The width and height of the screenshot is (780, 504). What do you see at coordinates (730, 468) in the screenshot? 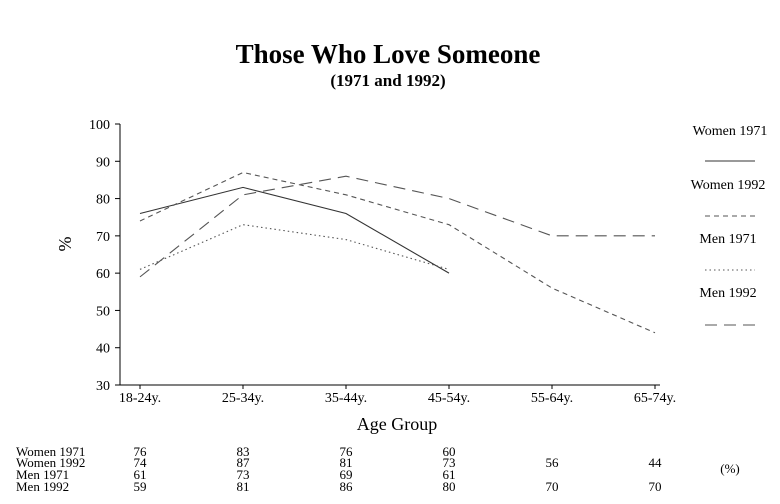
I see `table-unit-note: (%)` at bounding box center [730, 468].